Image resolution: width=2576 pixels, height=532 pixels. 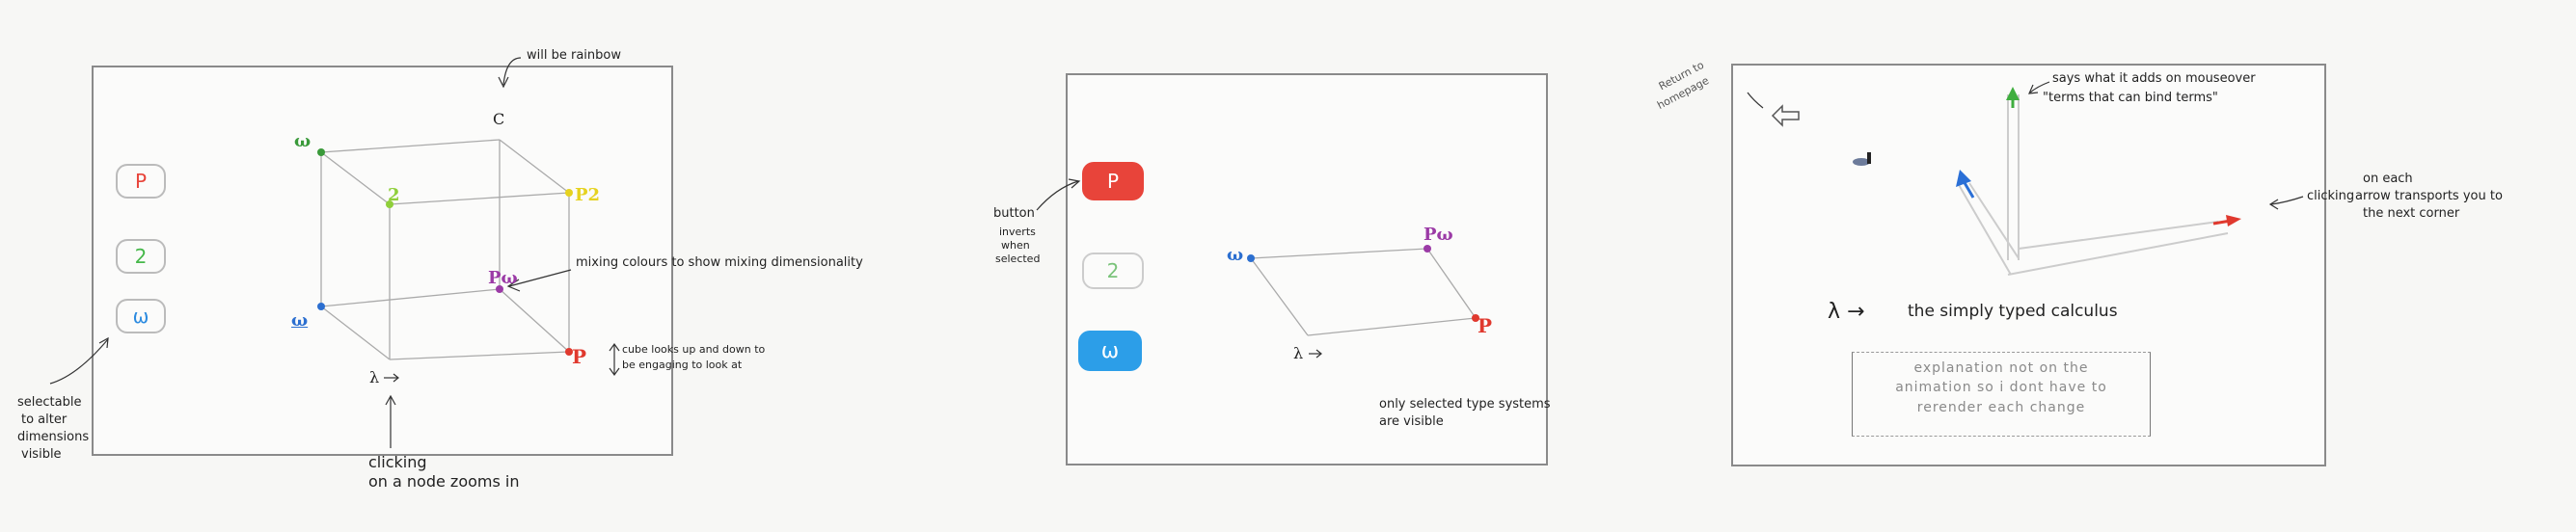 I want to click on node2-p, so click(x=1475, y=318).